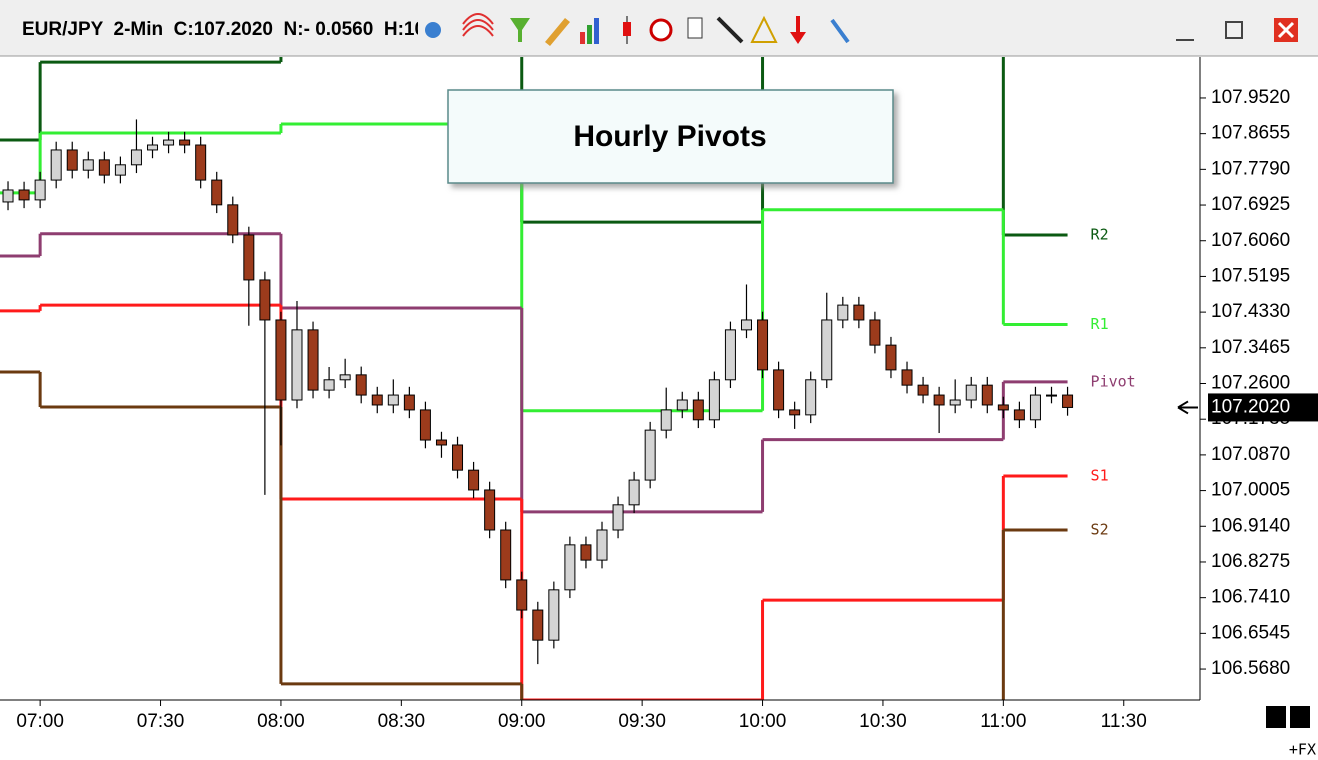 The width and height of the screenshot is (1318, 760). Describe the element at coordinates (1234, 30) in the screenshot. I see `maximize-button` at that location.